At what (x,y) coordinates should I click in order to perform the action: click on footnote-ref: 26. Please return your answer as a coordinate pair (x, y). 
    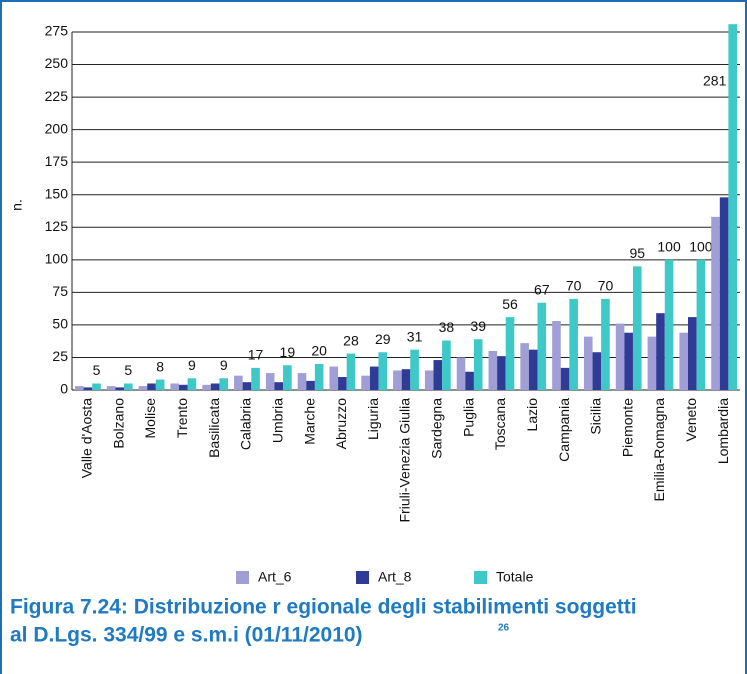
    Looking at the image, I should click on (504, 628).